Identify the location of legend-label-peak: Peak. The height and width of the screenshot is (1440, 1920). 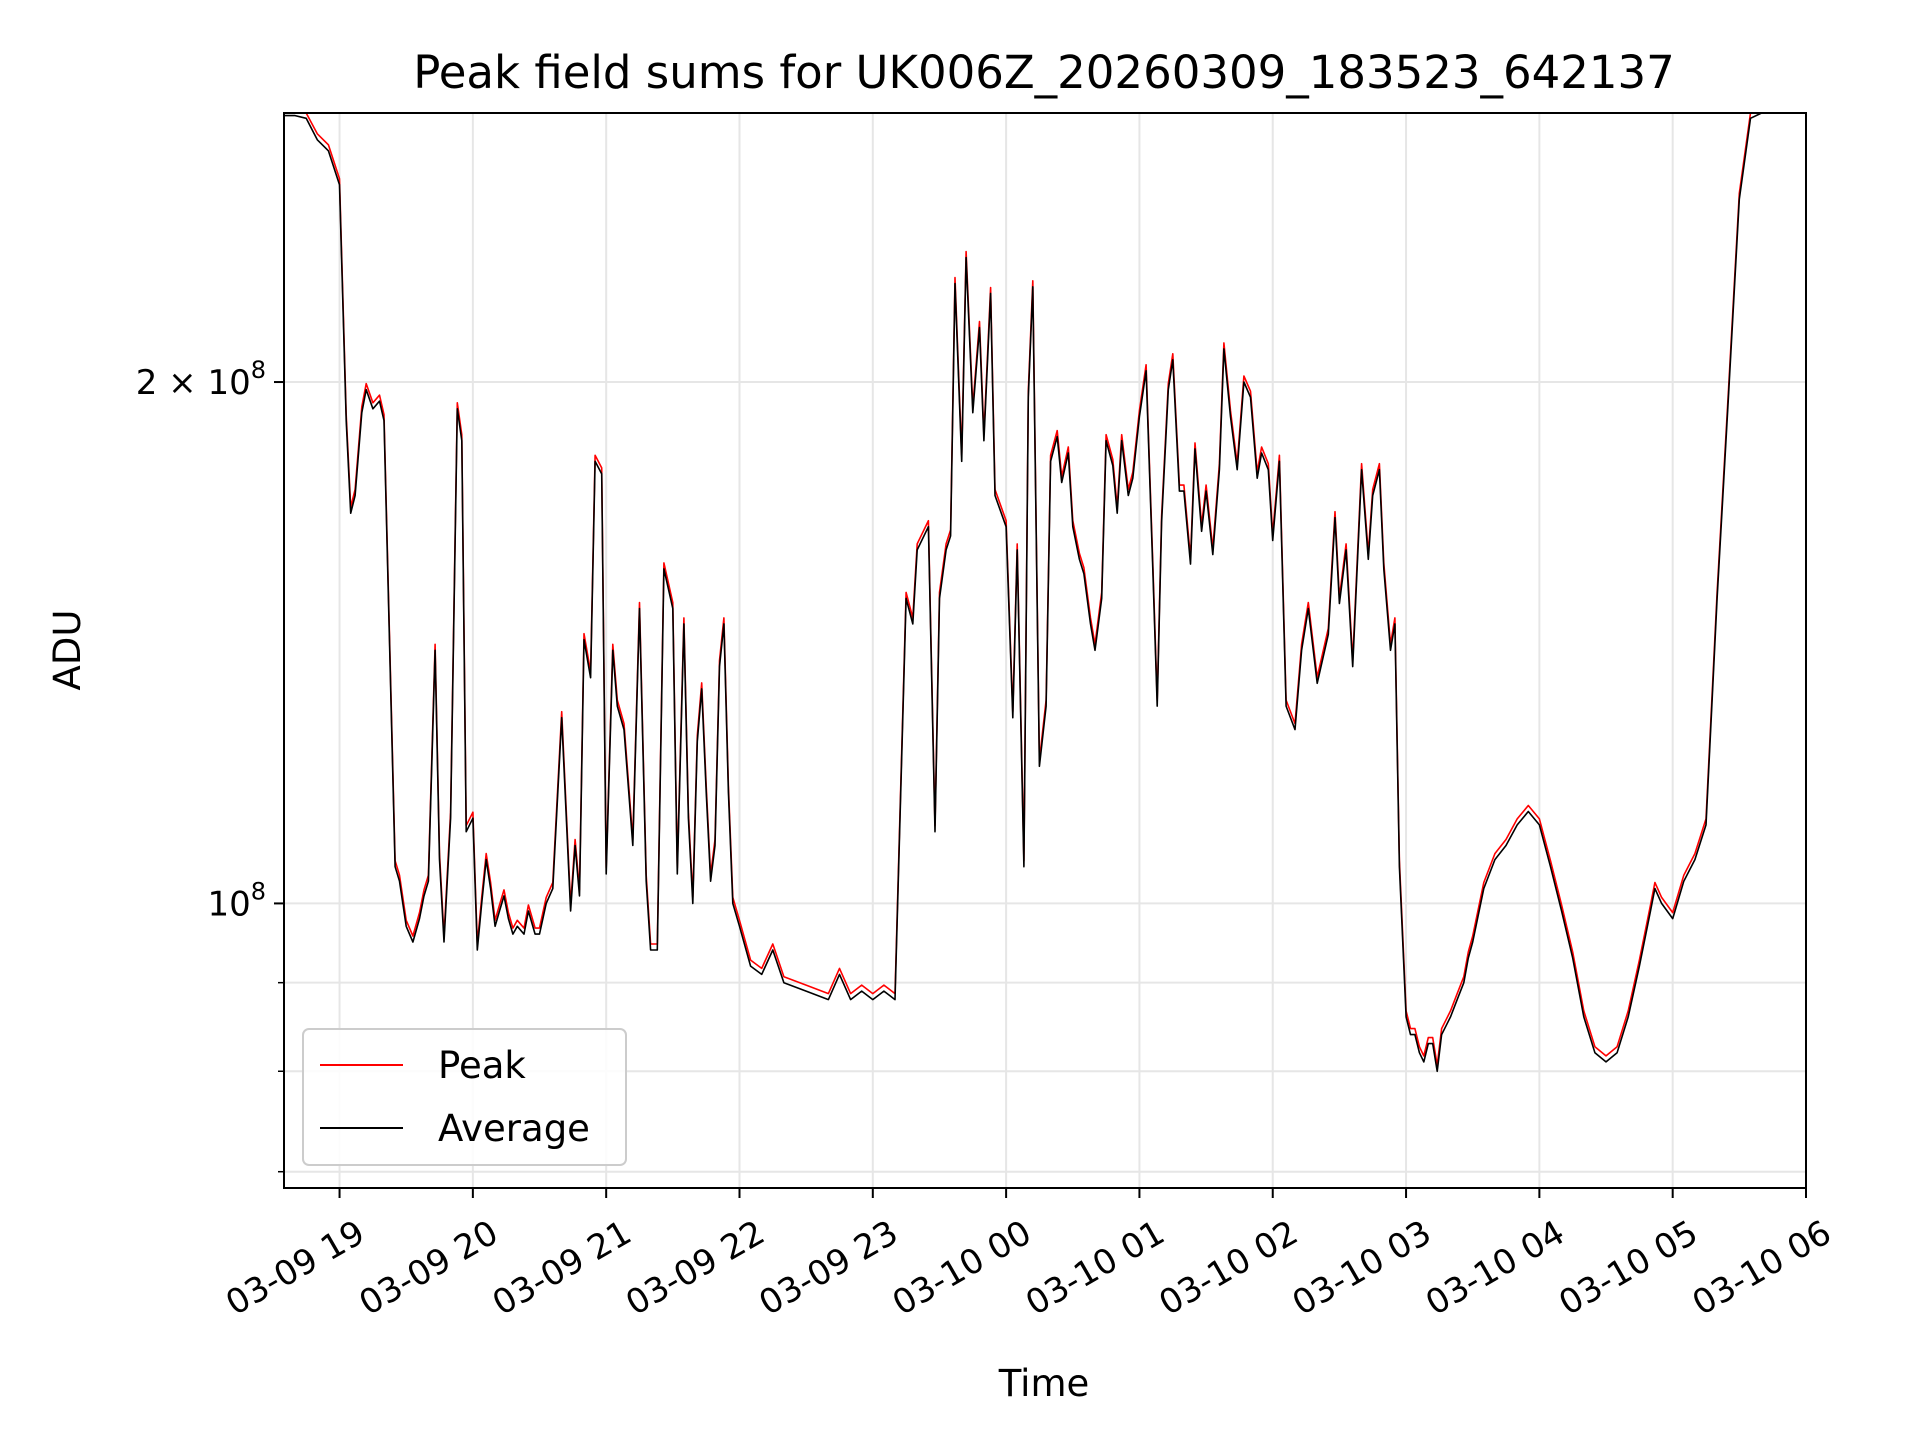
(482, 1065).